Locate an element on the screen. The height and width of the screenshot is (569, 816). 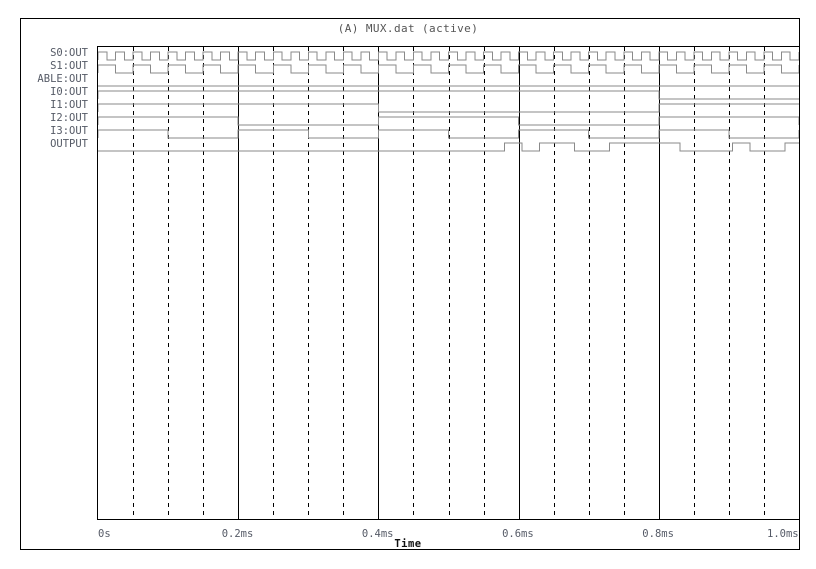
chart-title: (A) MUX.dat (active) is located at coordinates (408, 28).